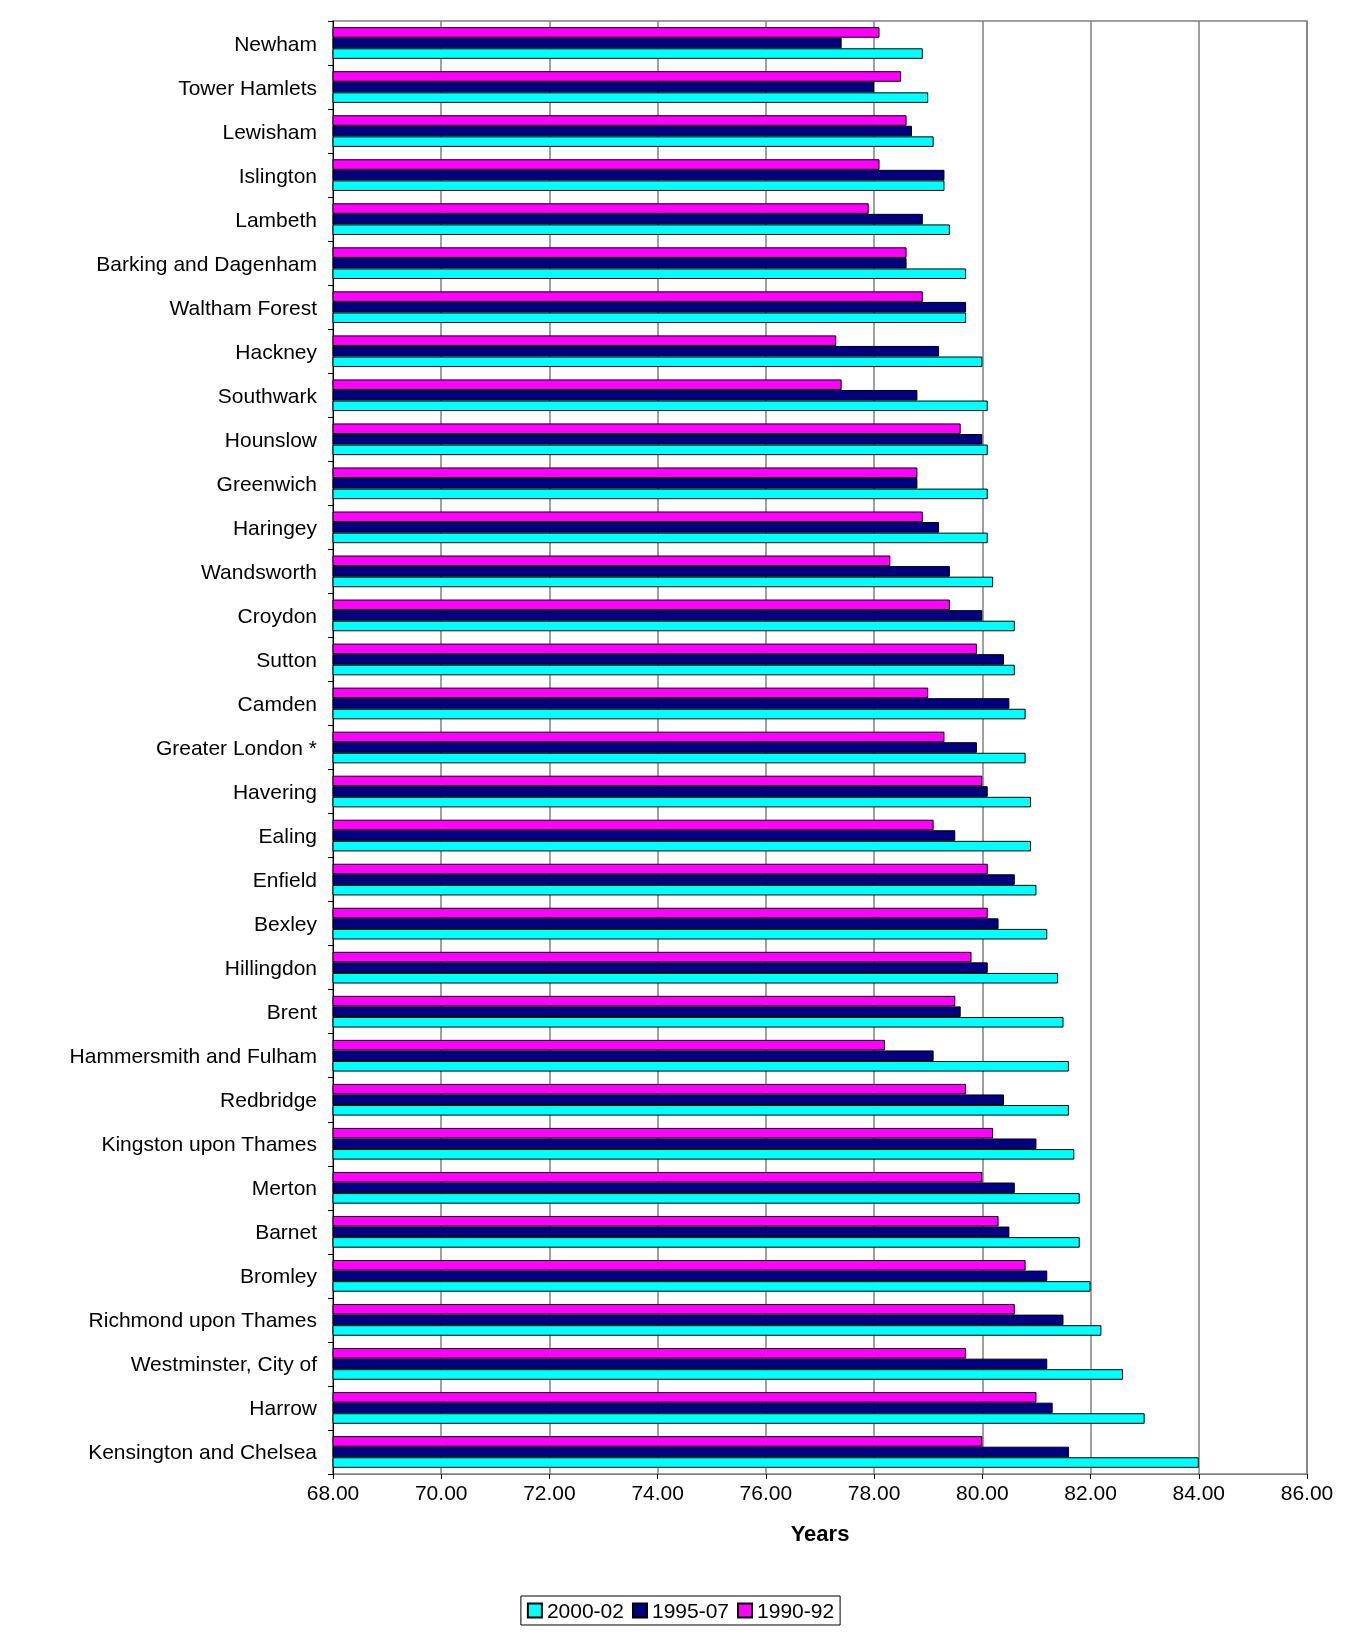  I want to click on y-tick-label: Camden, so click(277, 703).